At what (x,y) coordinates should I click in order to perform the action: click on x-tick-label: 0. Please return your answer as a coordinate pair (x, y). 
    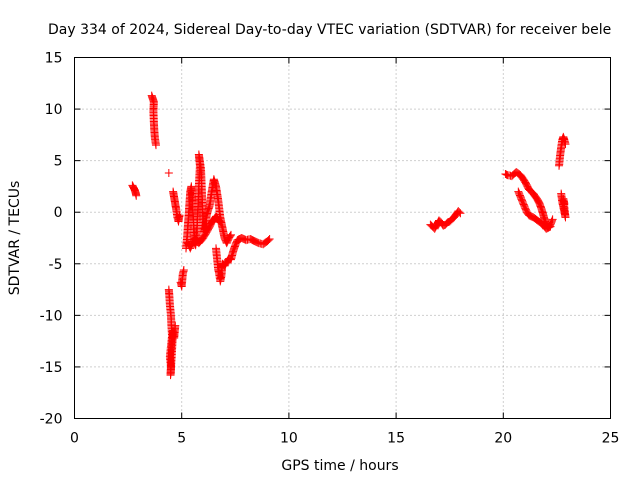
    Looking at the image, I should click on (74, 439).